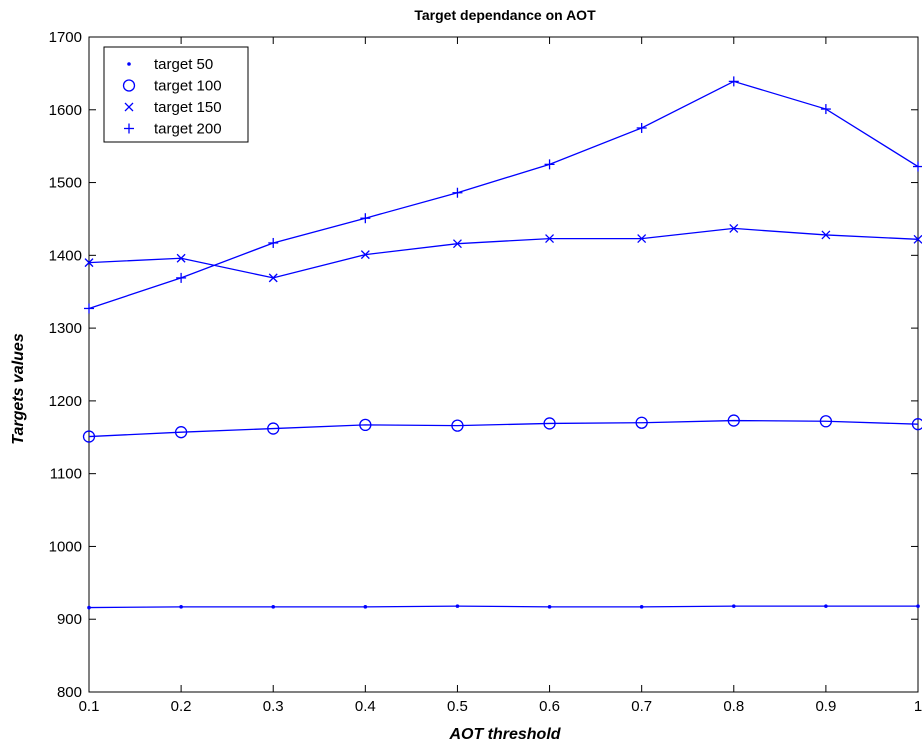 The image size is (922, 749). What do you see at coordinates (549, 706) in the screenshot?
I see `x-tick-label: 0.6` at bounding box center [549, 706].